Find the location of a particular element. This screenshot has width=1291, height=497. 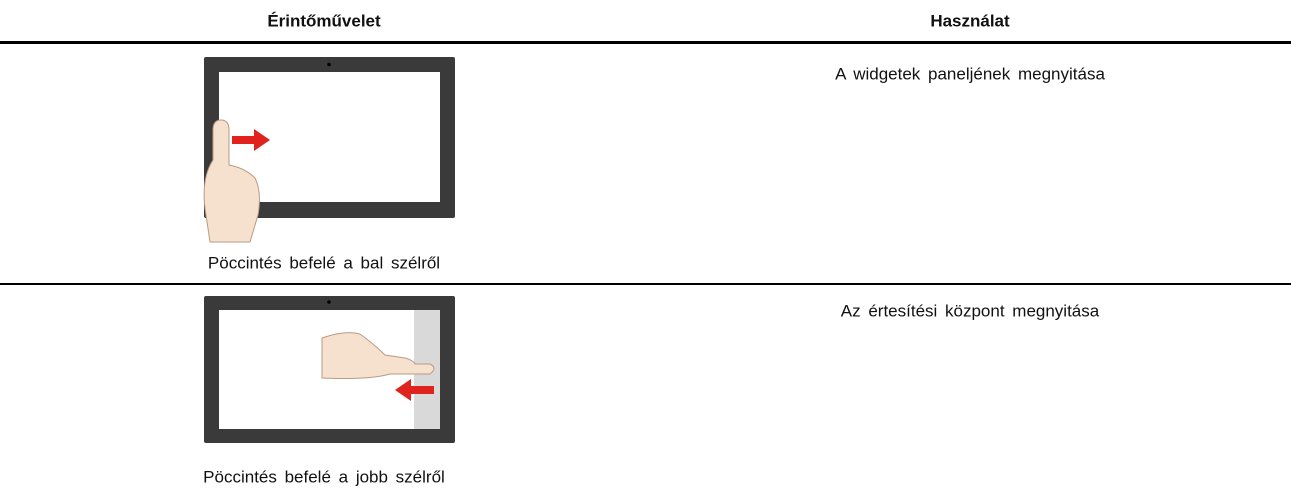

header-cell: Érintőművelet is located at coordinates (324, 20).